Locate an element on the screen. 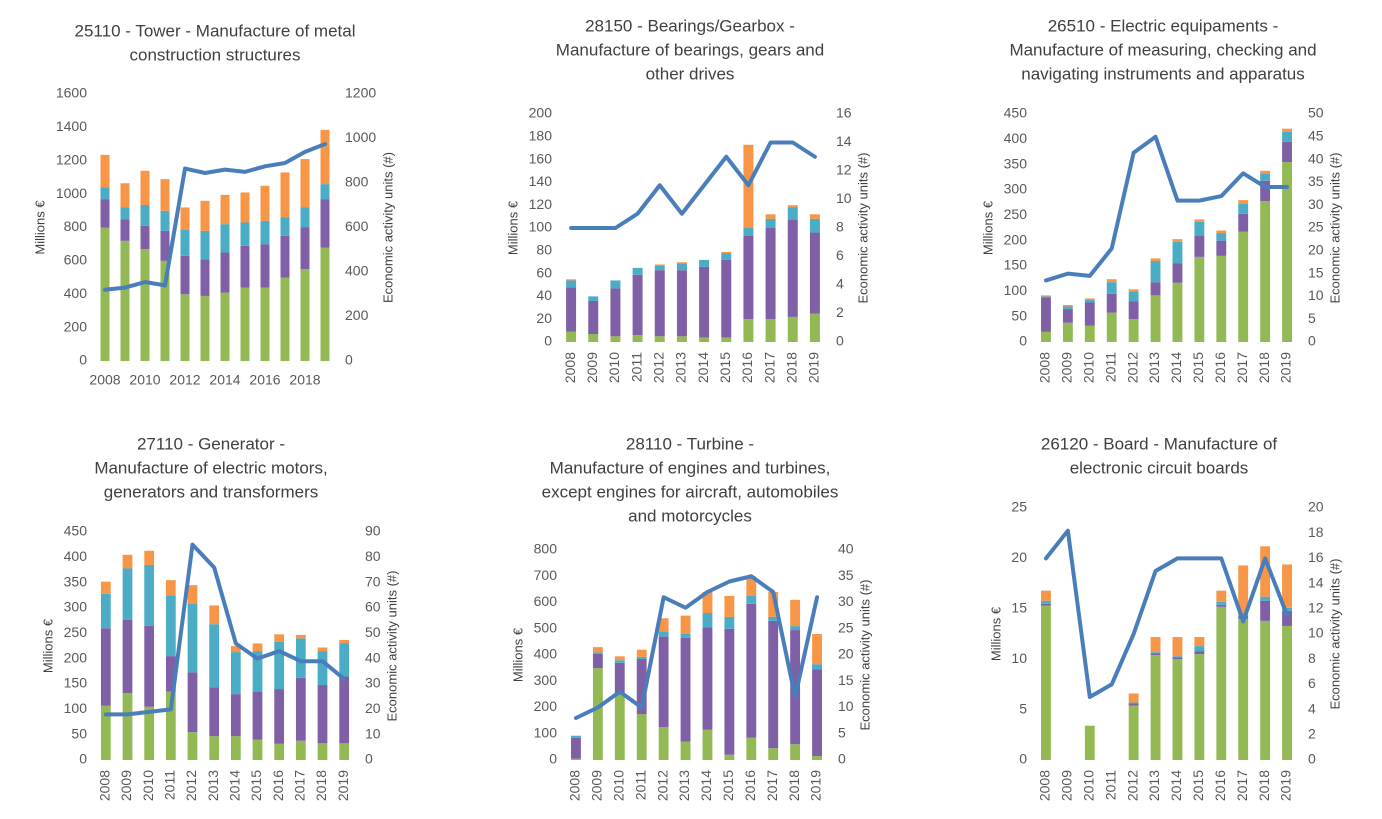 The height and width of the screenshot is (819, 1382). y2-tick-label: 15 is located at coordinates (1316, 272).